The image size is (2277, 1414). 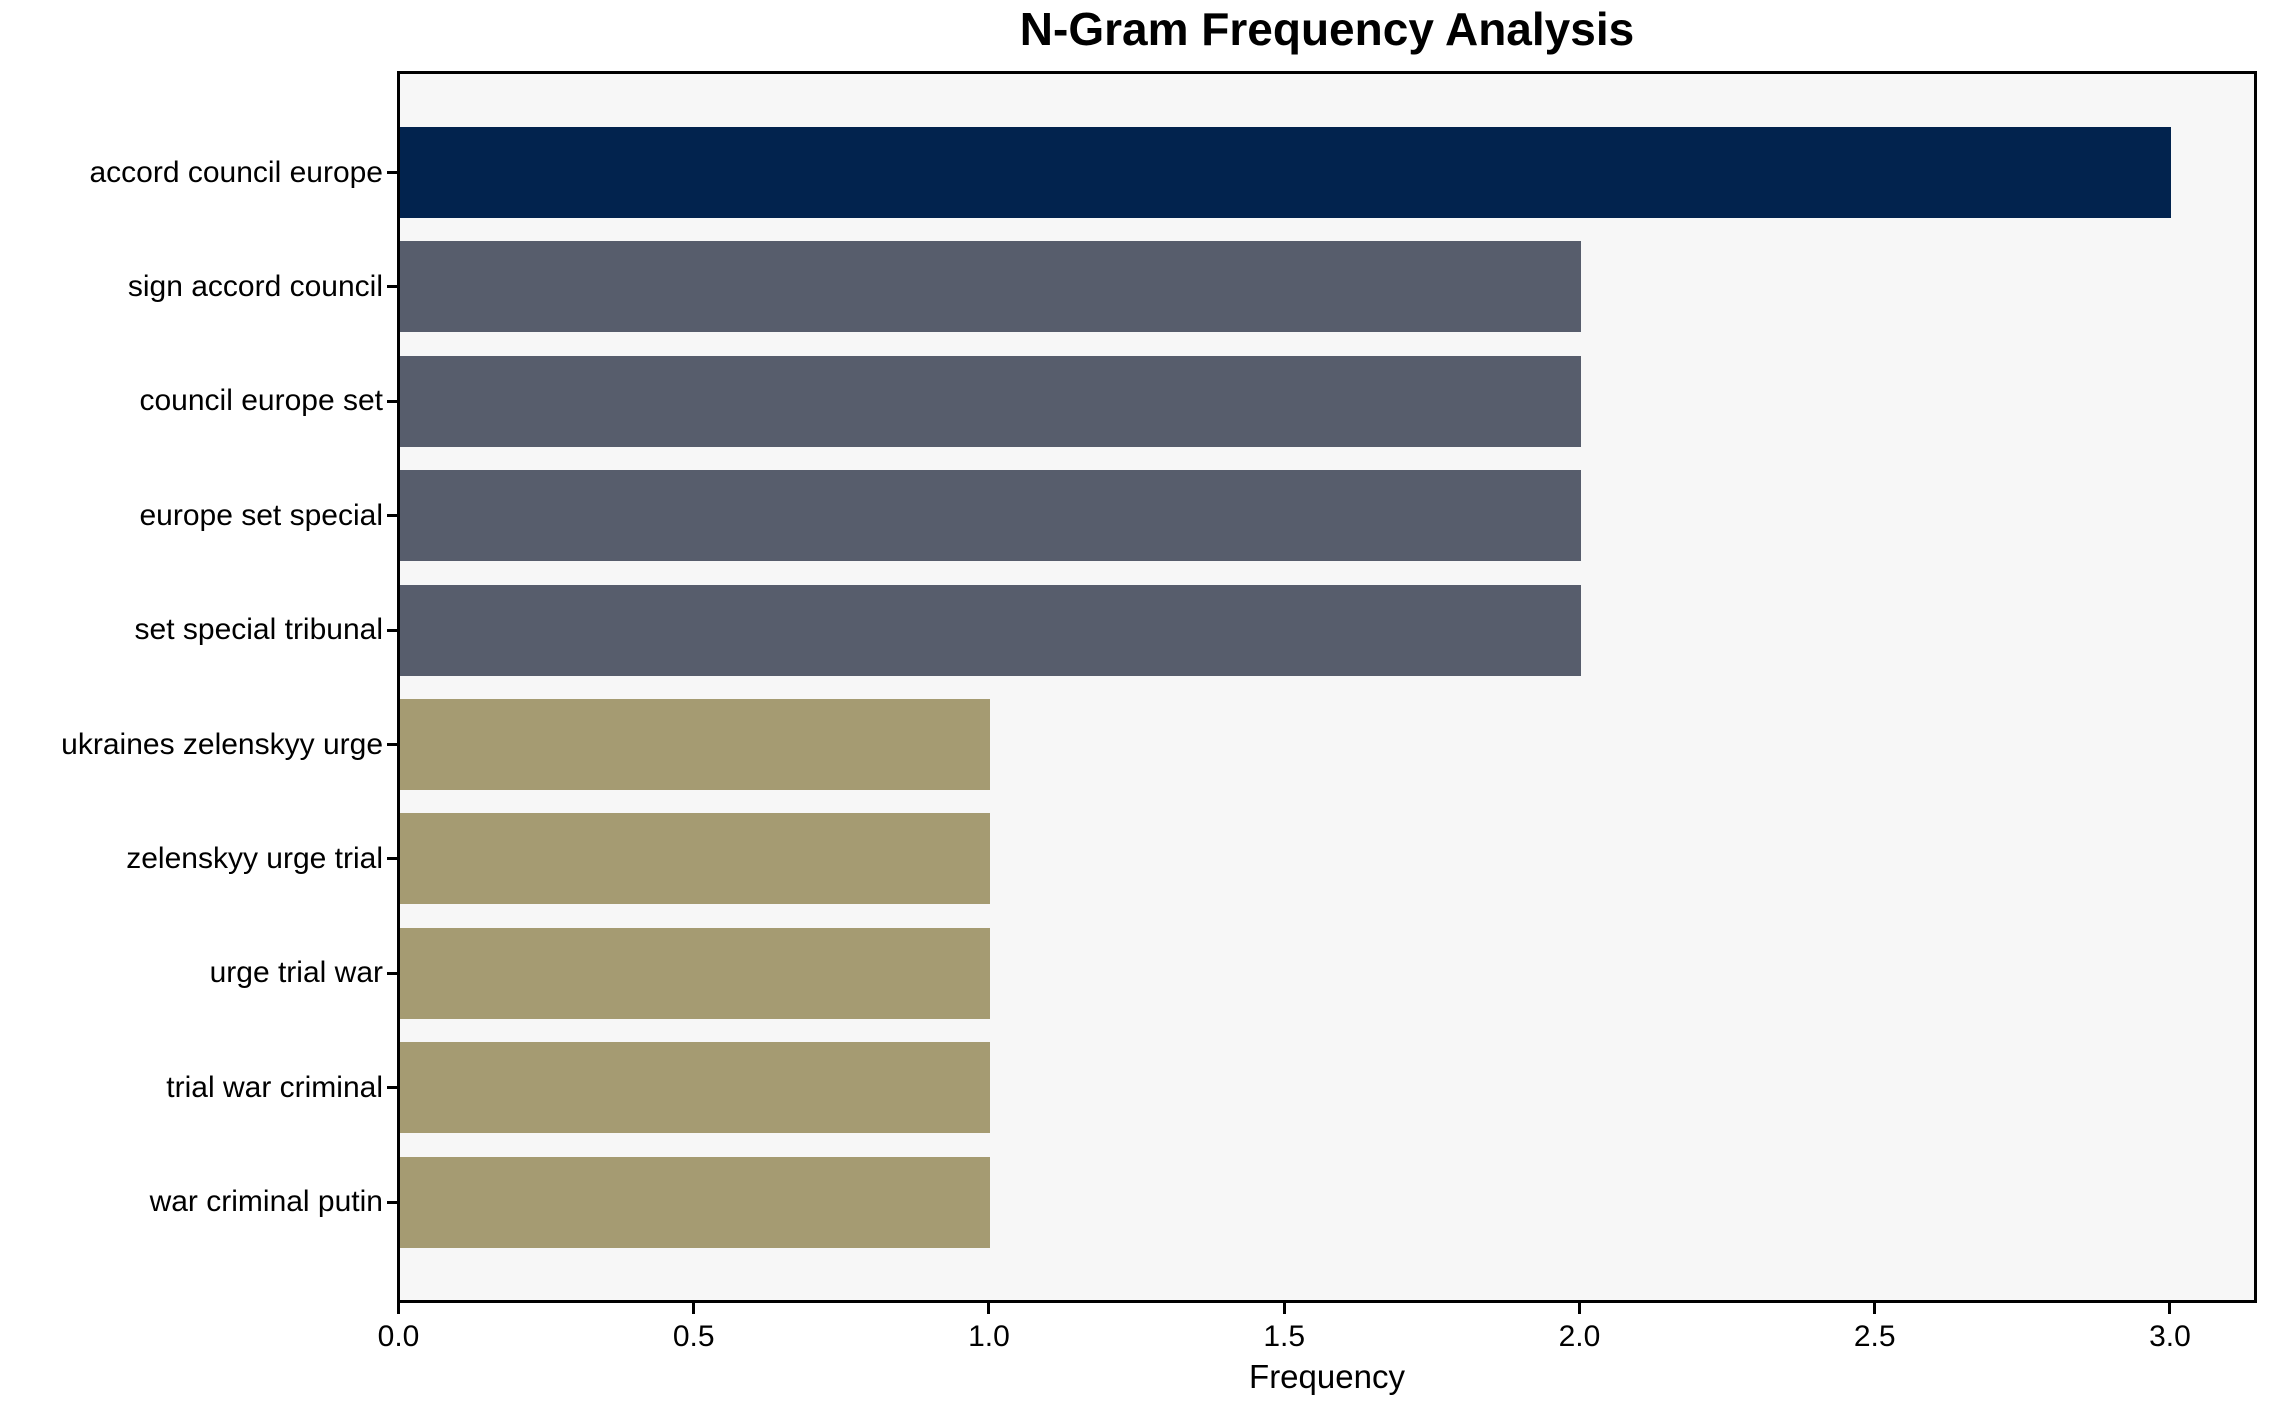 I want to click on x-tick-label-1.0: 1.0, so click(x=989, y=1336).